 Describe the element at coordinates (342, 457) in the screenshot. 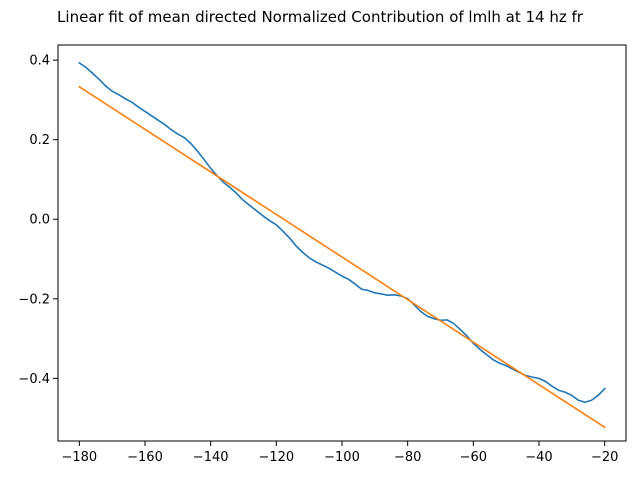

I see `x-tick-label: −100` at that location.